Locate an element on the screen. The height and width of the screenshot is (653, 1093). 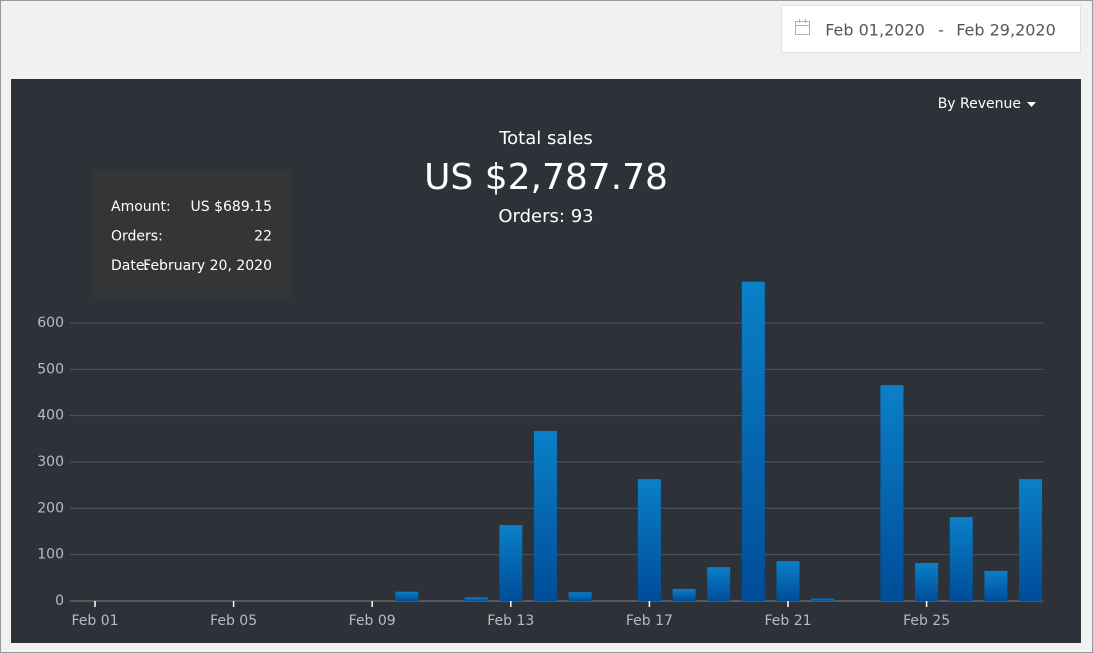
dropdown-arrow is located at coordinates (1031, 104).